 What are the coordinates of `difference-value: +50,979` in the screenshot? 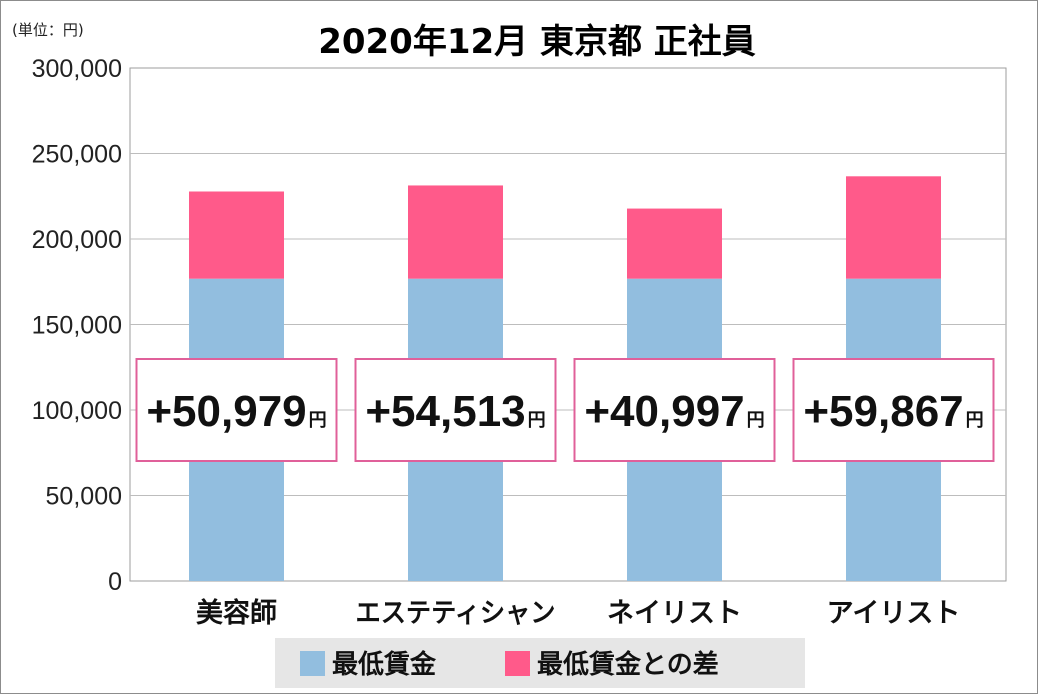 It's located at (226, 411).